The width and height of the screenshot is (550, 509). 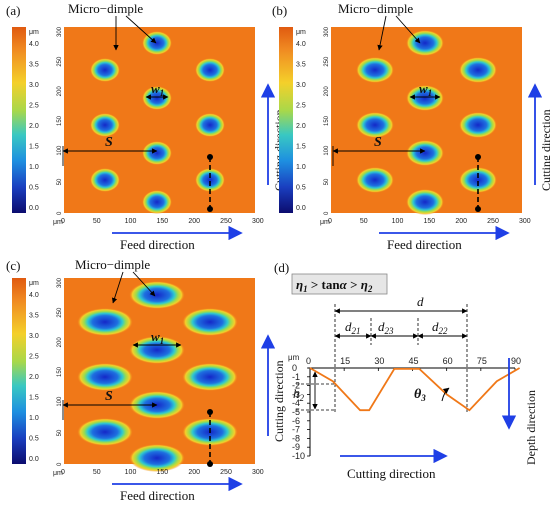 I want to click on map-y-tick-b: 250, so click(x=327, y=61).